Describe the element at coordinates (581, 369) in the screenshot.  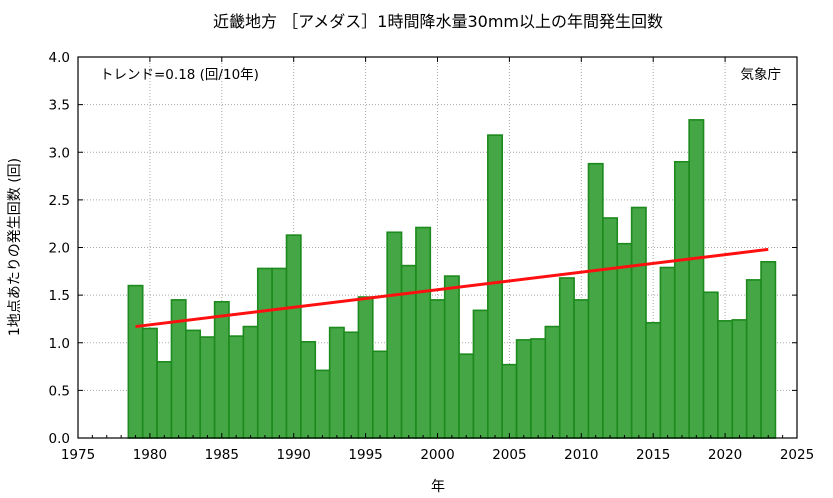
I see `bar-2010` at that location.